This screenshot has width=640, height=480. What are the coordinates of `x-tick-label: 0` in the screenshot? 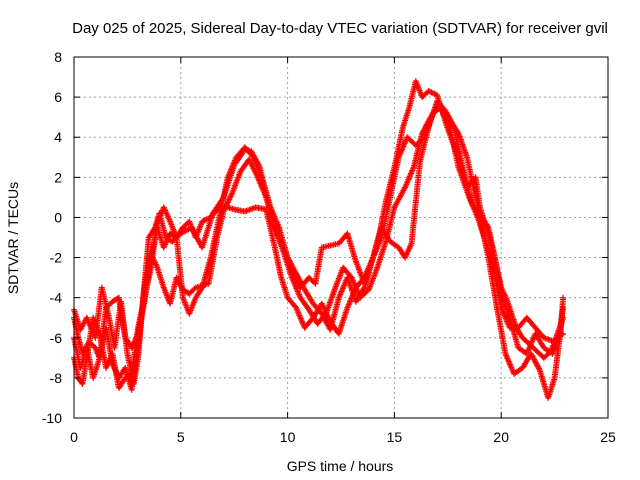 It's located at (74, 437).